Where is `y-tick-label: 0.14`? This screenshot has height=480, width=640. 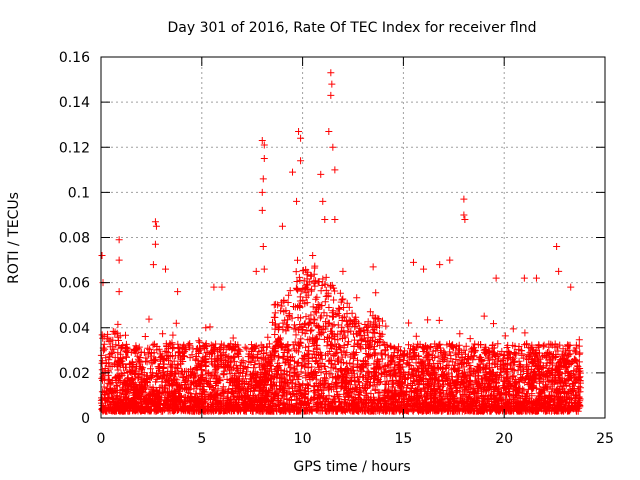
y-tick-label: 0.14 is located at coordinates (74, 103).